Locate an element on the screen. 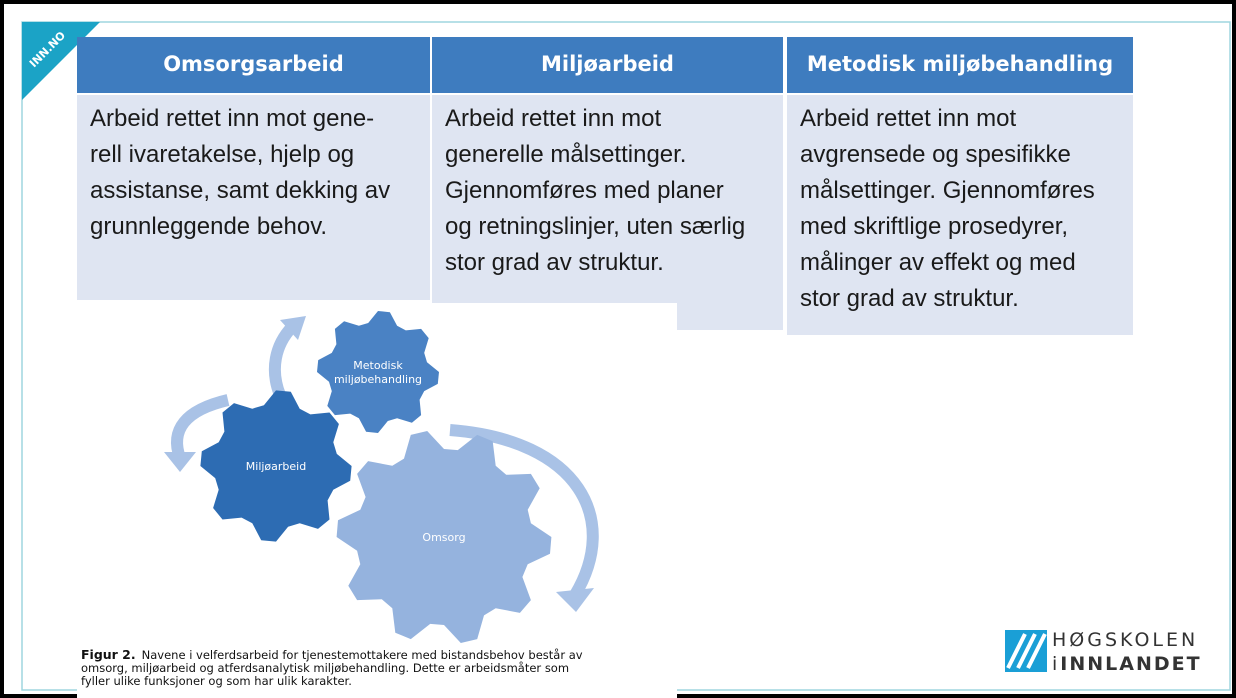 This screenshot has height=698, width=1236. body-line: rell ivaretakelse, hjelp og is located at coordinates (222, 154).